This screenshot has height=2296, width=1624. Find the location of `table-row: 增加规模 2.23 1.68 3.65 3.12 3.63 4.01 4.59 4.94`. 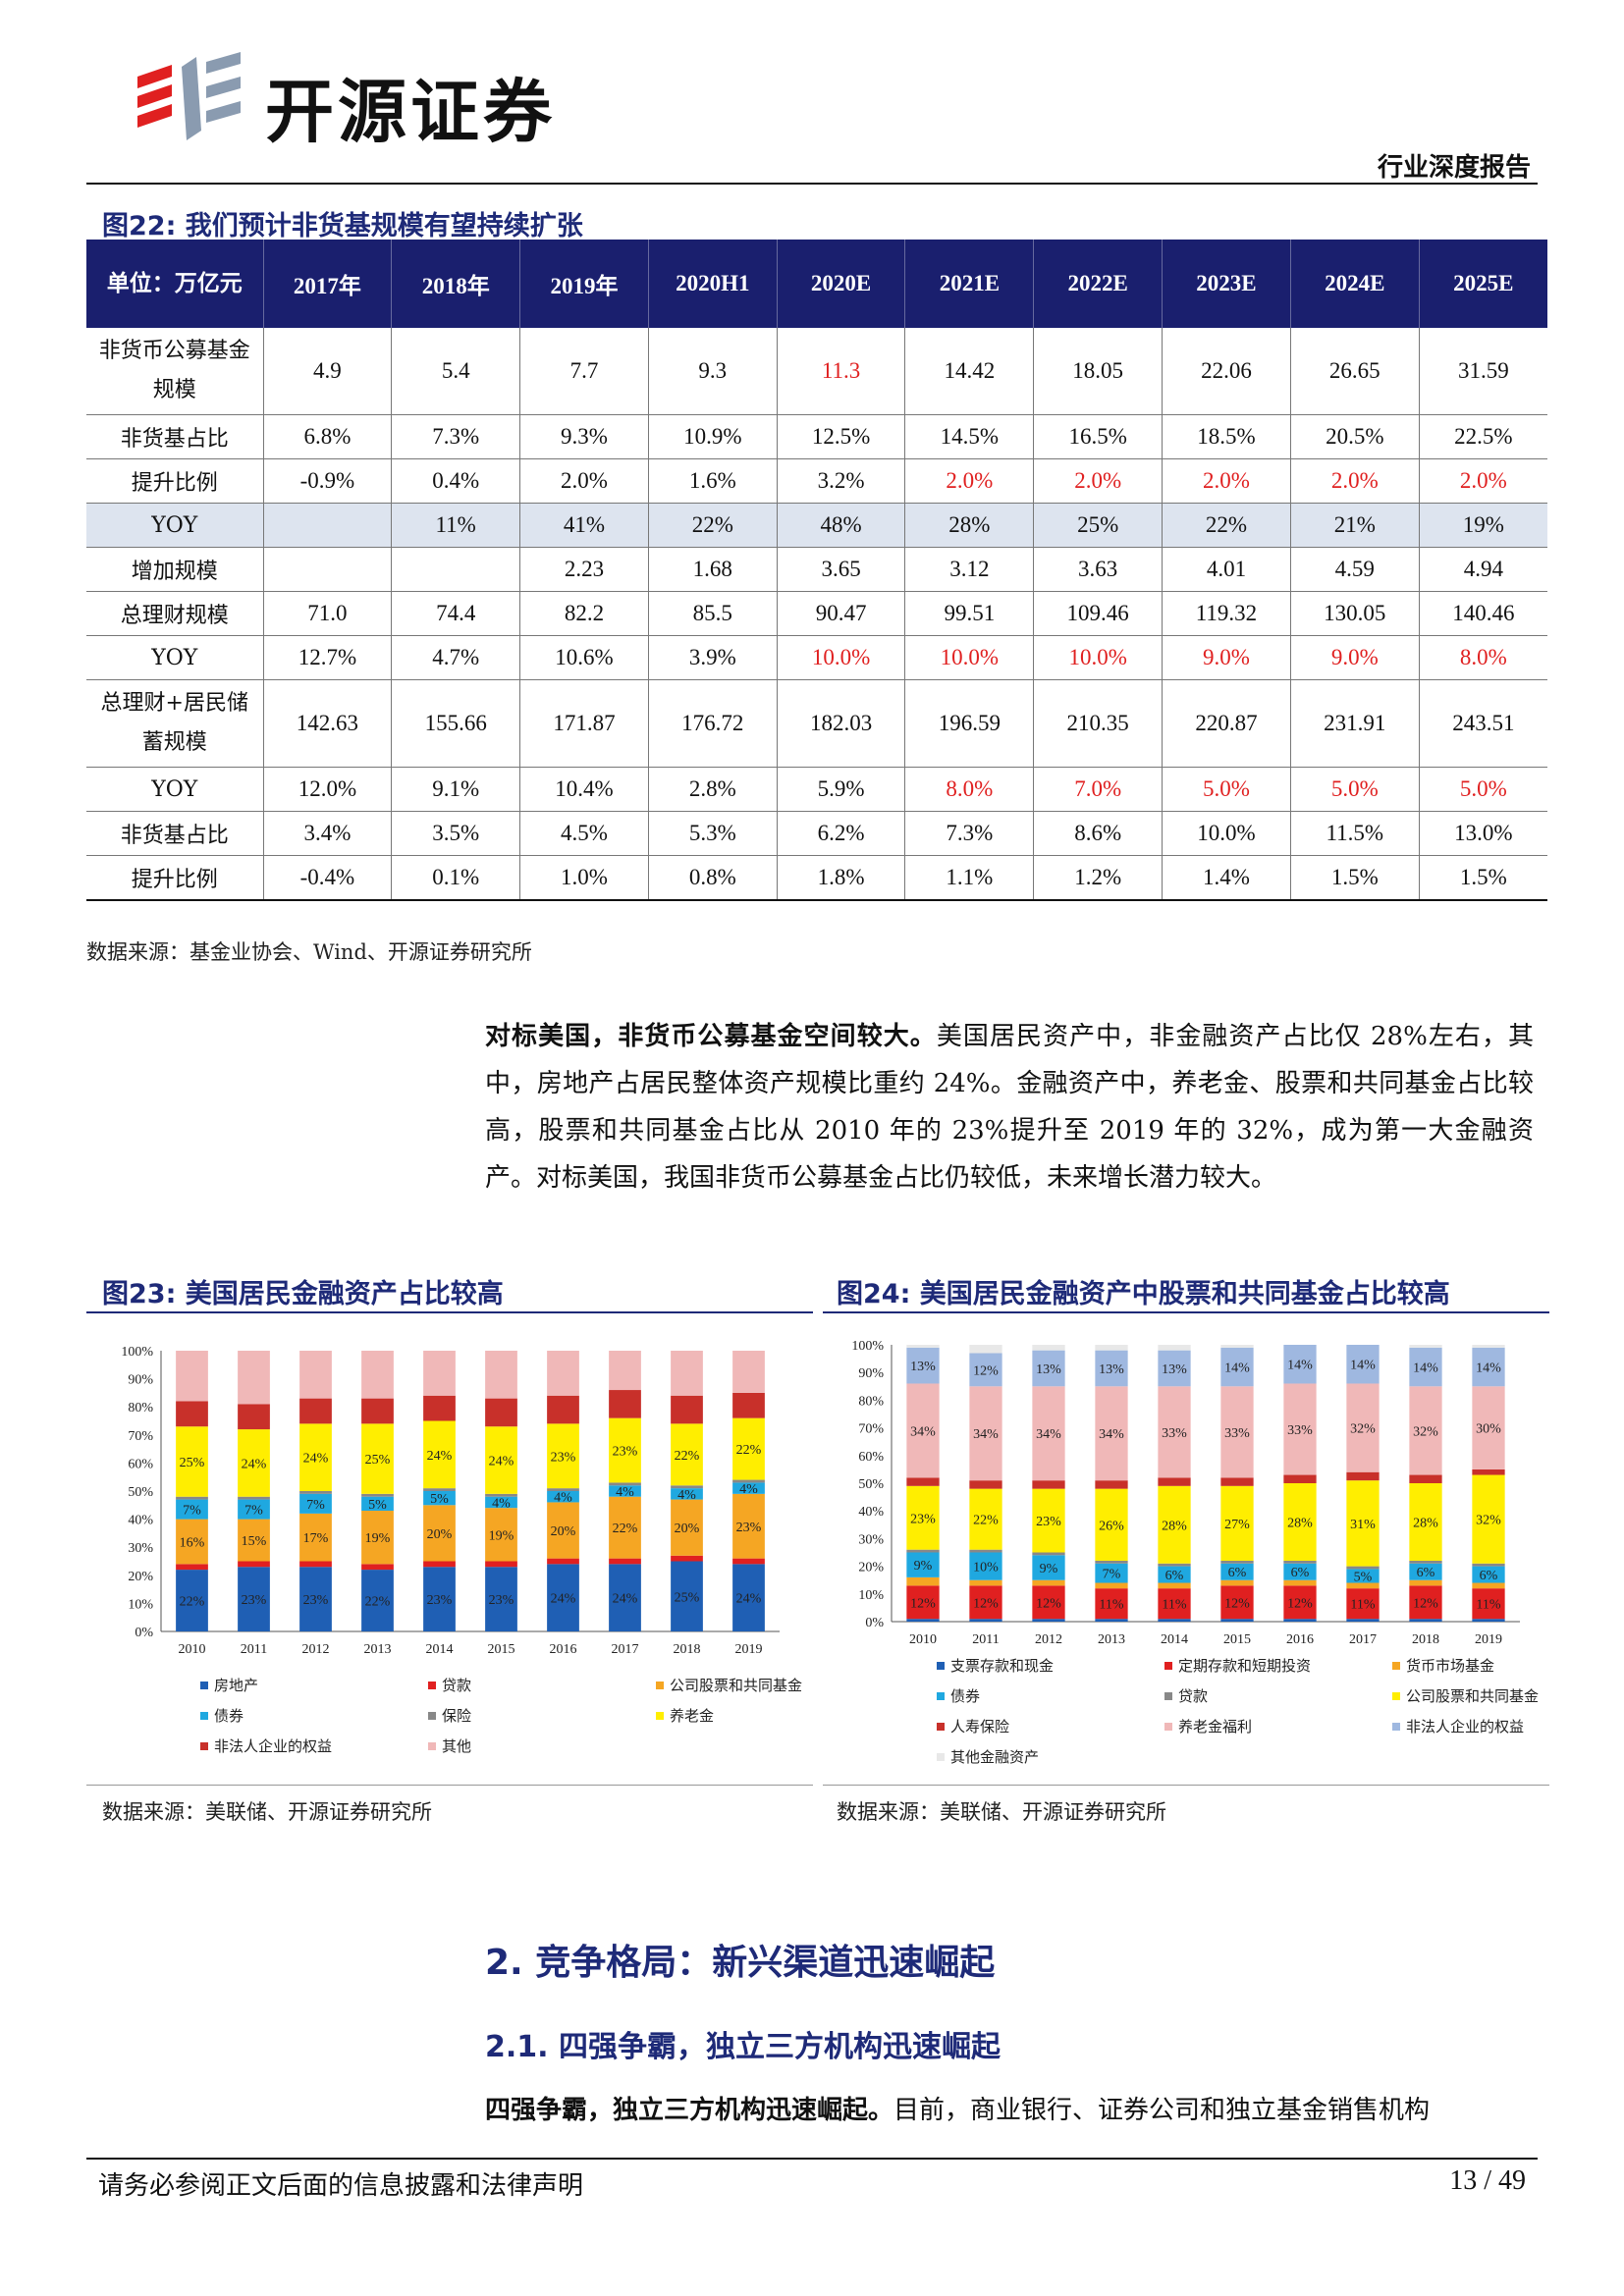

table-row: 增加规模 2.23 1.68 3.65 3.12 3.63 4.01 4.59 4.94 is located at coordinates (816, 569).